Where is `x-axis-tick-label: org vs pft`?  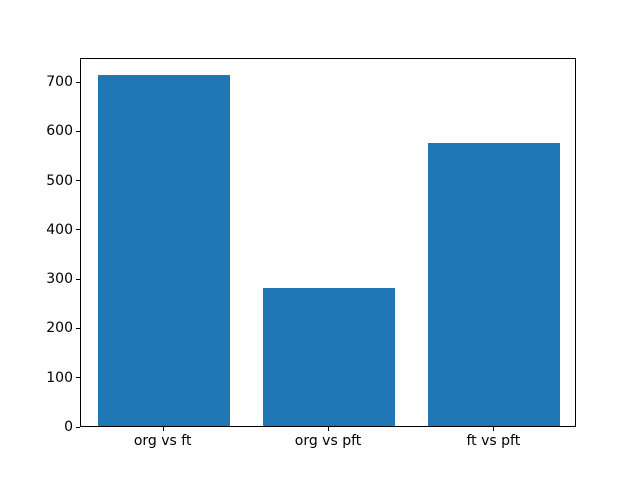 x-axis-tick-label: org vs pft is located at coordinates (328, 441).